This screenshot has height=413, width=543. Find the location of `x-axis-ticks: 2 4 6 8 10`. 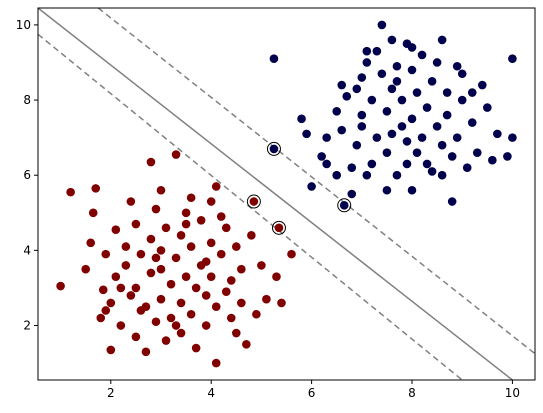

x-axis-ticks: 2 4 6 8 10 is located at coordinates (313, 390).